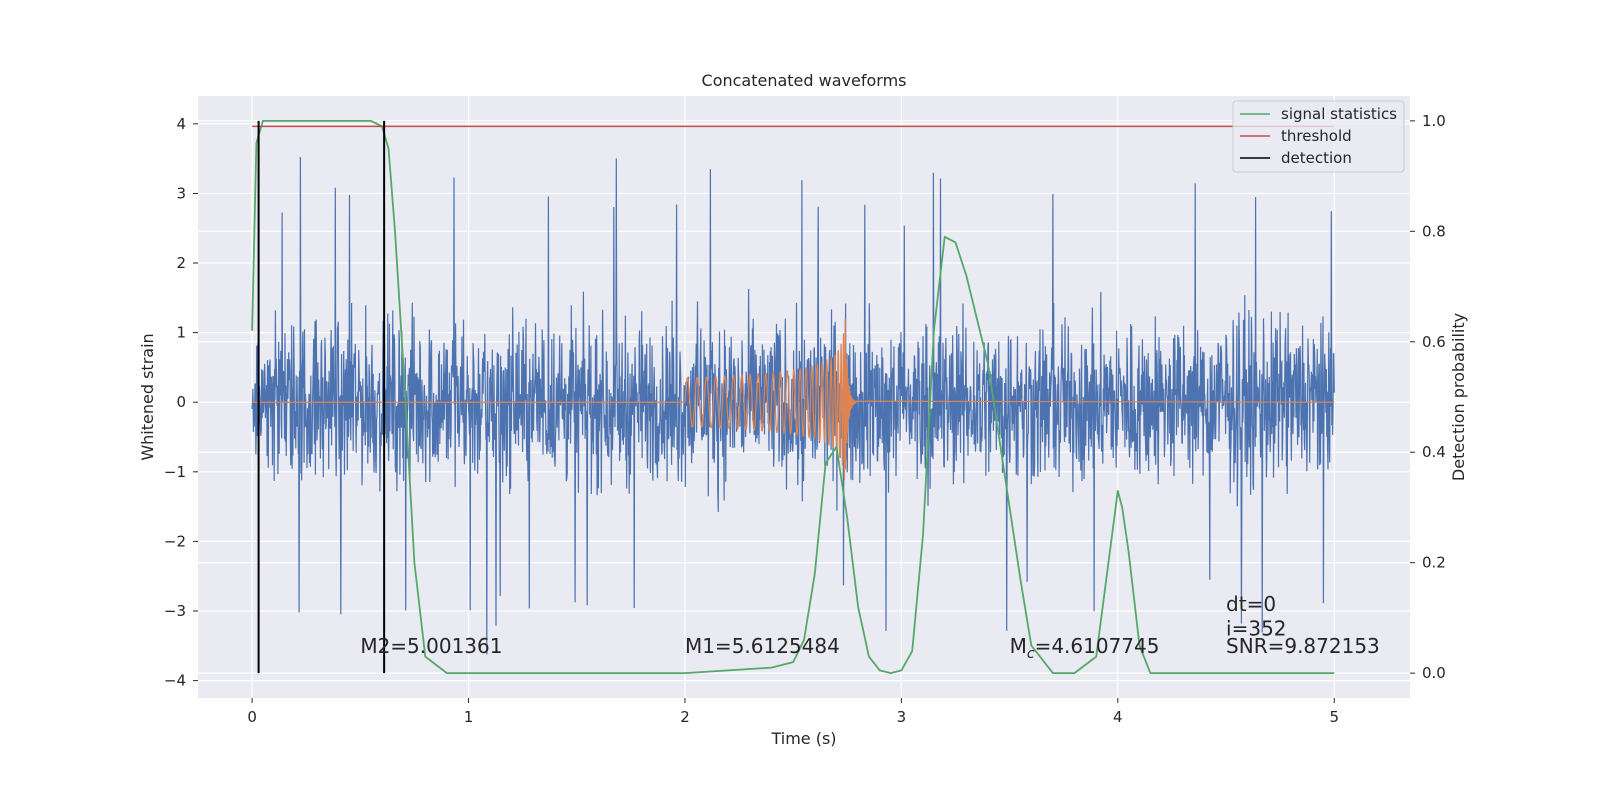  I want to click on legend: signal statistics threshold detection, so click(1318, 136).